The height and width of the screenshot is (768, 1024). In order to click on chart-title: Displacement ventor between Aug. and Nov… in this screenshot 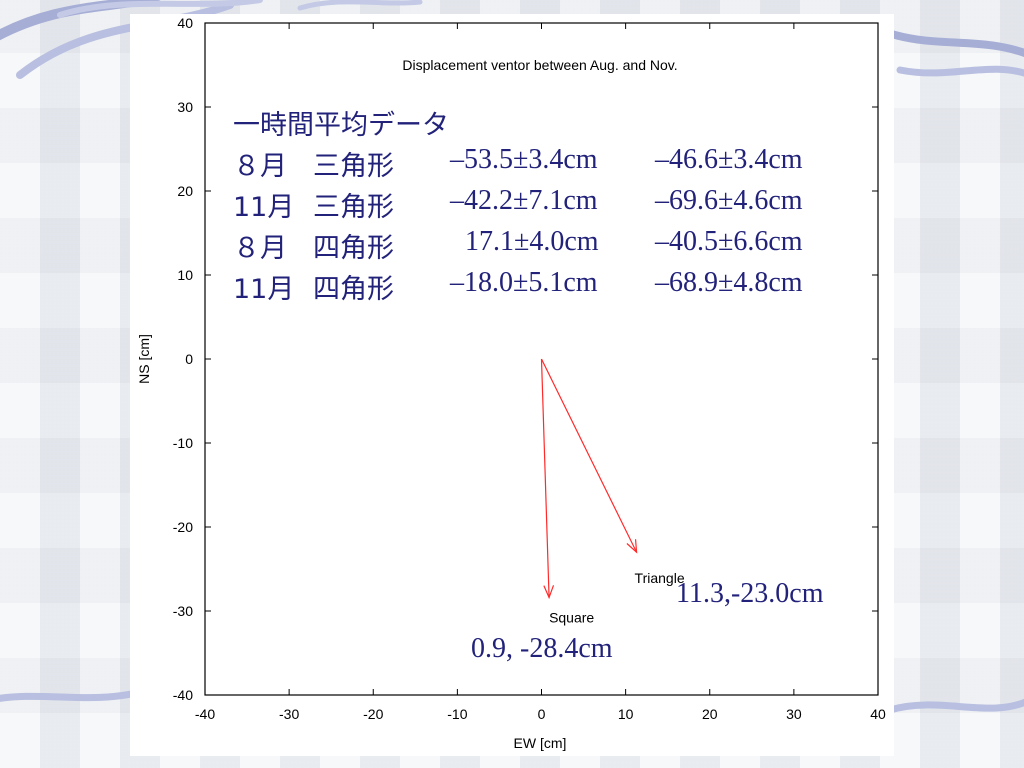, I will do `click(539, 65)`.